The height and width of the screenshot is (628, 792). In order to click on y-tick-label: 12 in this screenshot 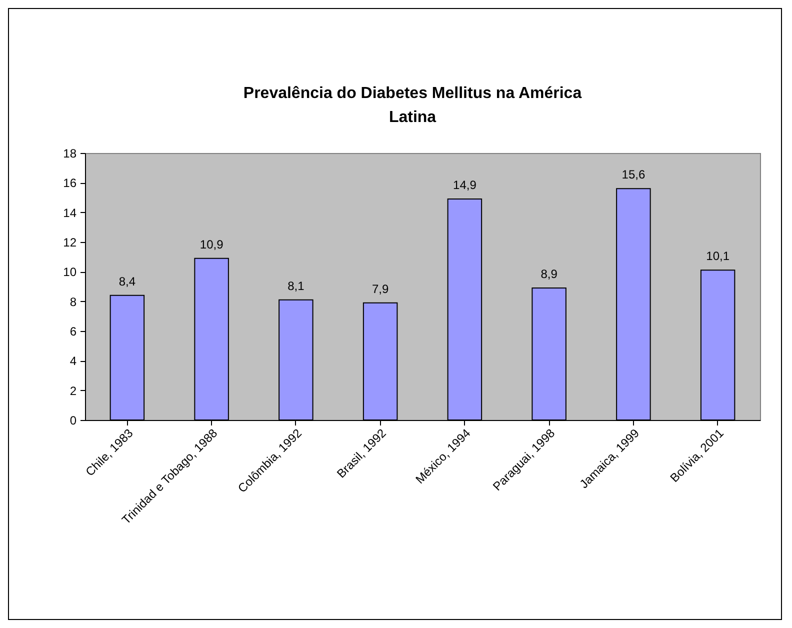, I will do `click(70, 243)`.